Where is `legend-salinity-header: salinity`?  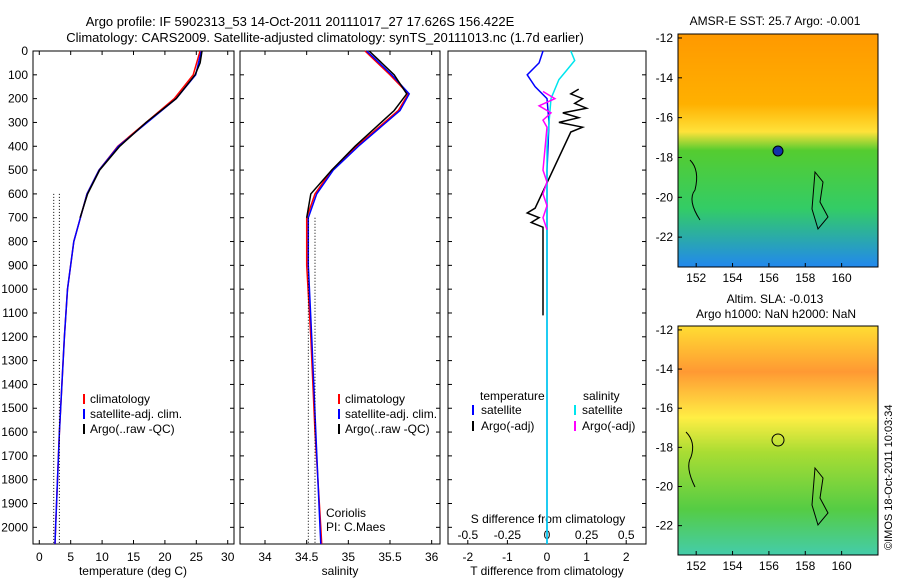
legend-salinity-header: salinity is located at coordinates (601, 396).